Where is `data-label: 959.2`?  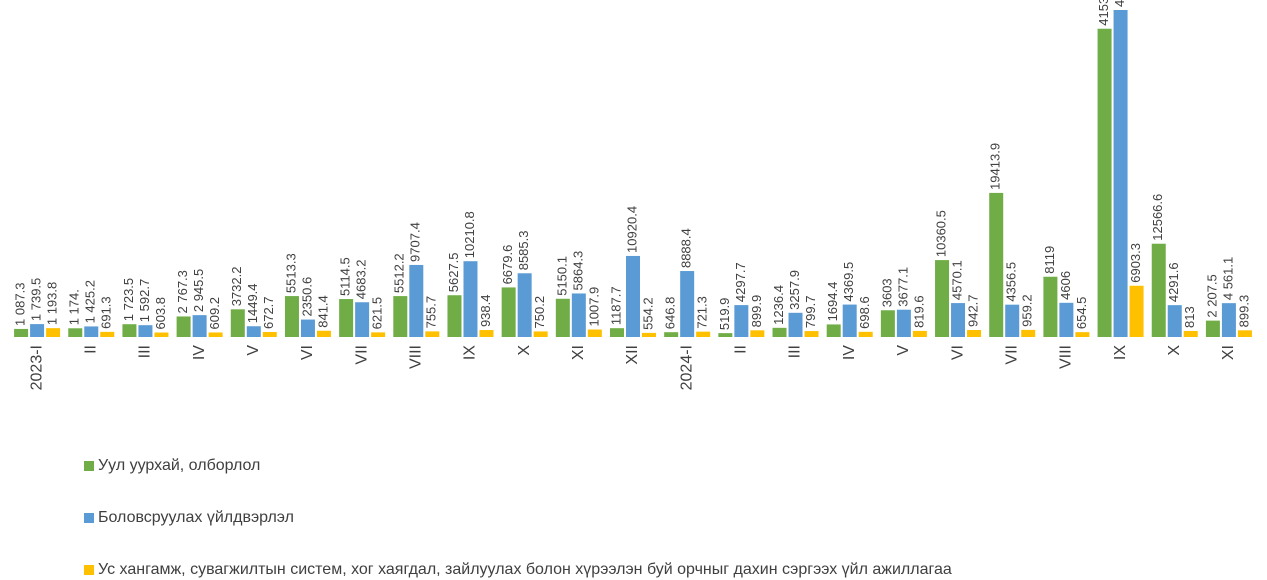
data-label: 959.2 is located at coordinates (1027, 310).